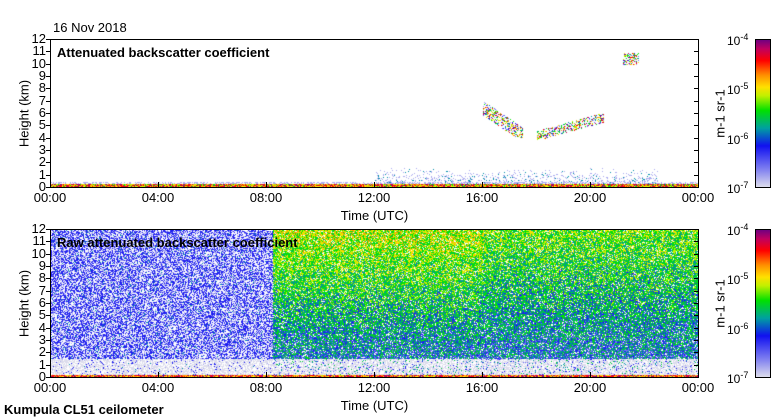 This screenshot has height=420, width=780. I want to click on x-tick-label: 08:00, so click(266, 197).